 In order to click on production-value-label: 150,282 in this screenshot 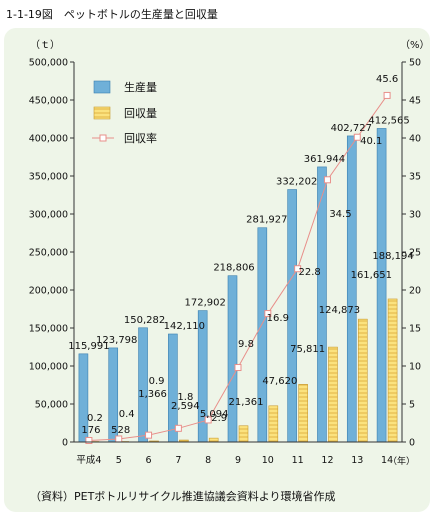, I will do `click(144, 320)`.